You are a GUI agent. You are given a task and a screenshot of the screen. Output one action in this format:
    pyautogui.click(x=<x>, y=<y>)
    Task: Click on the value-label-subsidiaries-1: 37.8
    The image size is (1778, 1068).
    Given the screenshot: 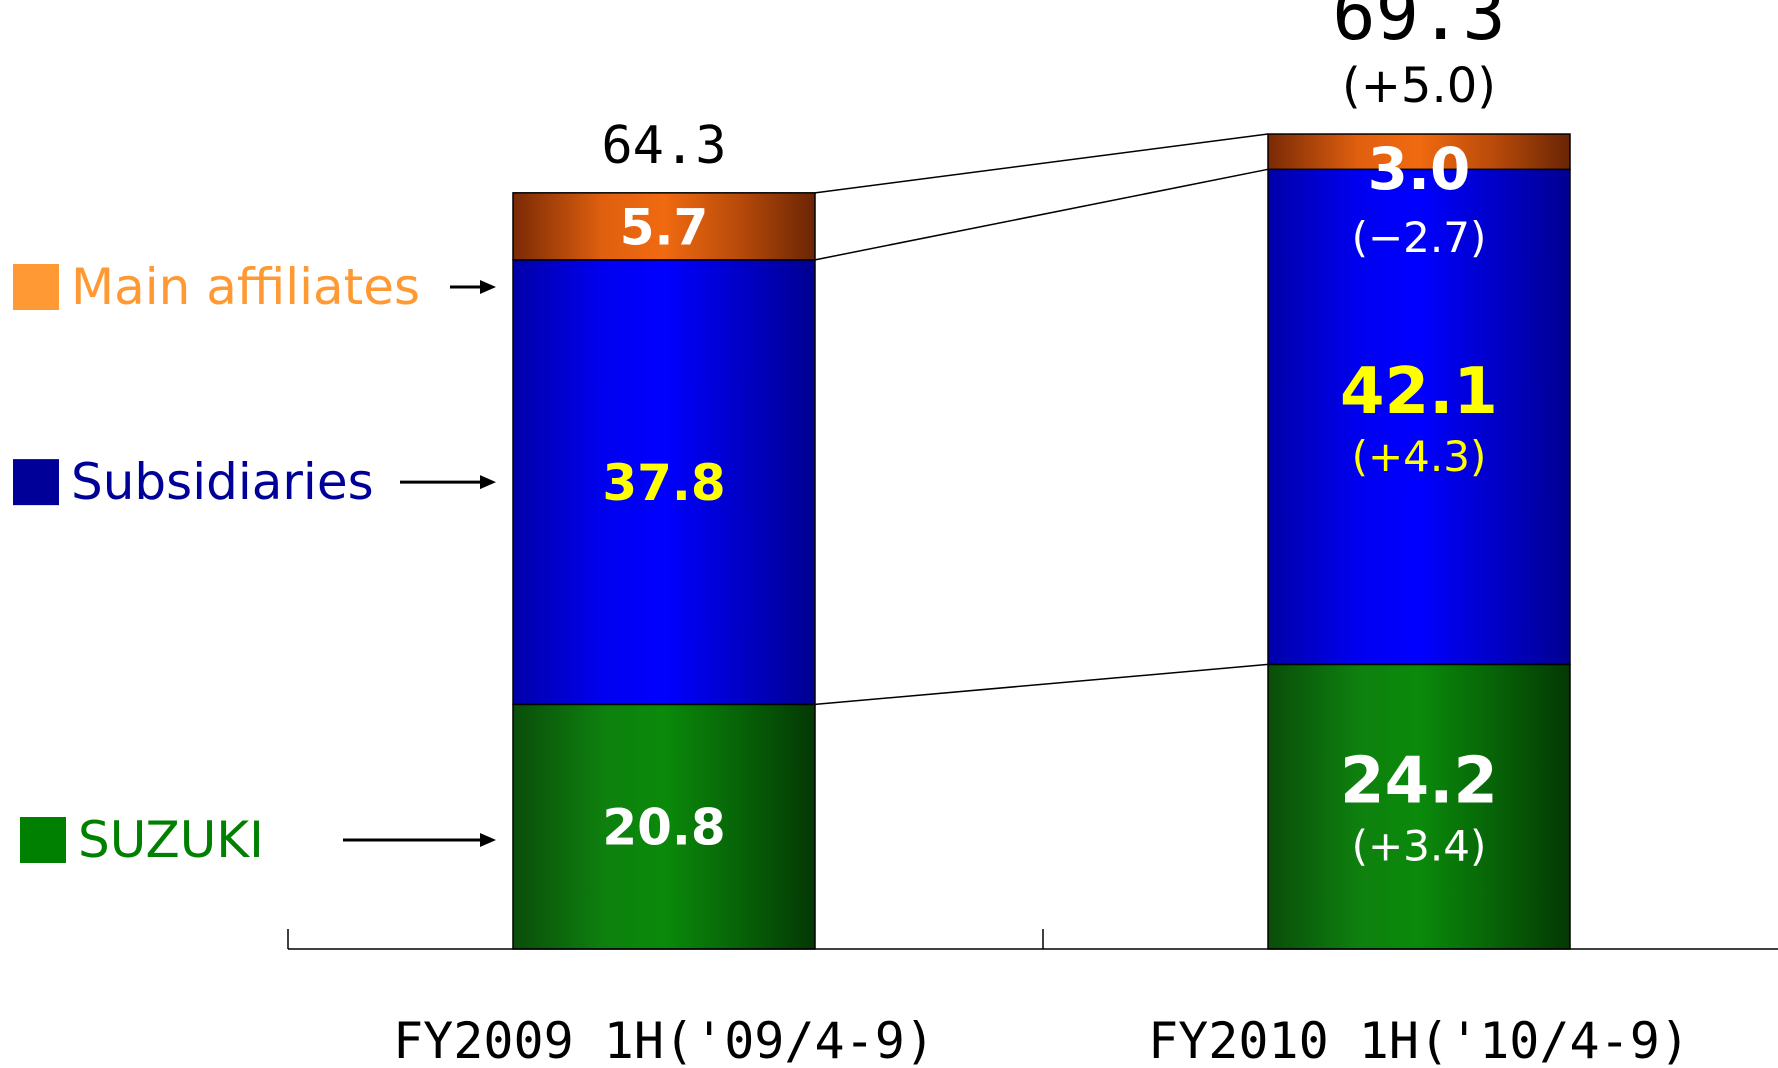 What is the action you would take?
    pyautogui.click(x=663, y=483)
    